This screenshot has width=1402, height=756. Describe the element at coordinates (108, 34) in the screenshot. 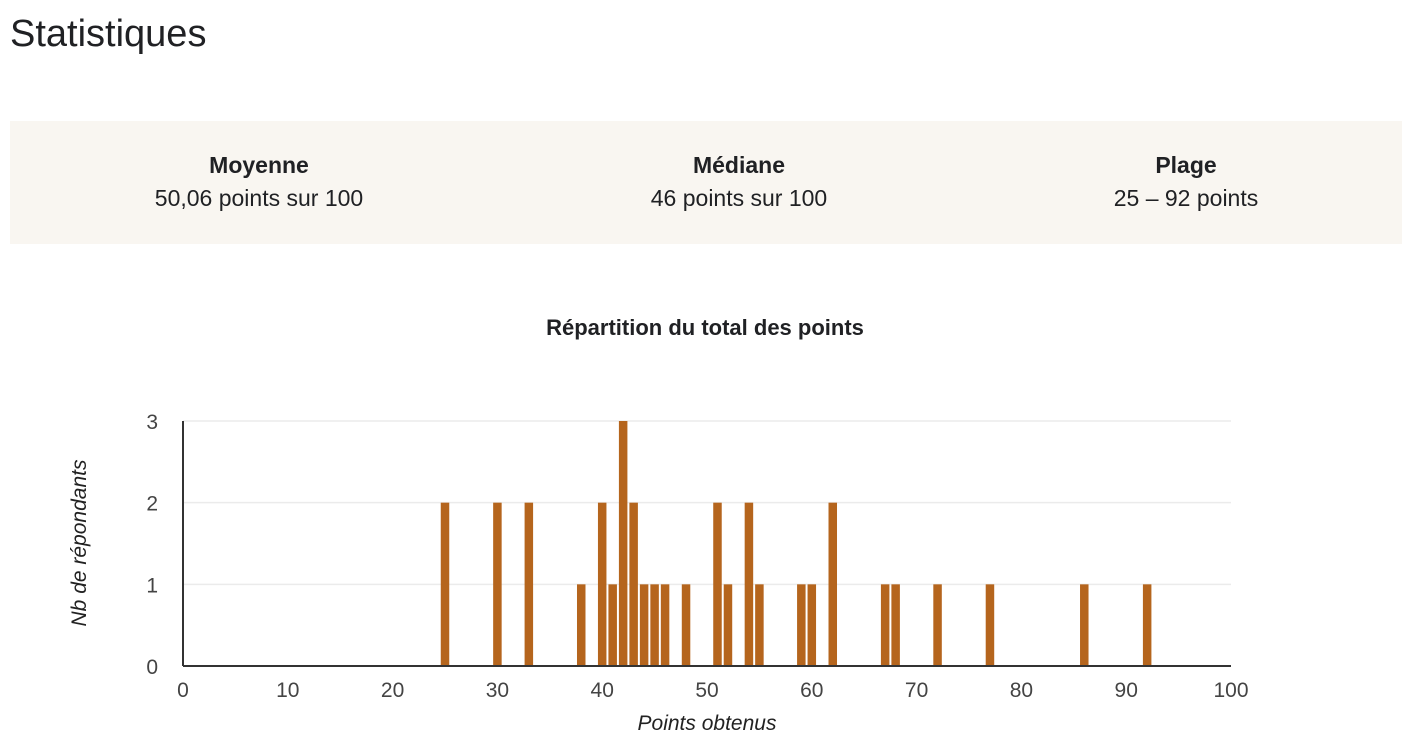

I see `page-title: Statistiques` at that location.